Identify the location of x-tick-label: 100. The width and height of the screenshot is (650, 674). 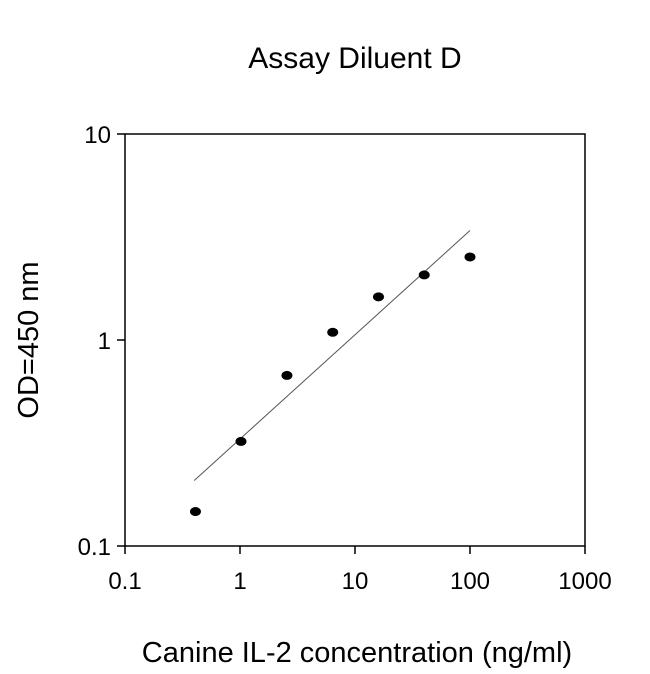
(470, 581).